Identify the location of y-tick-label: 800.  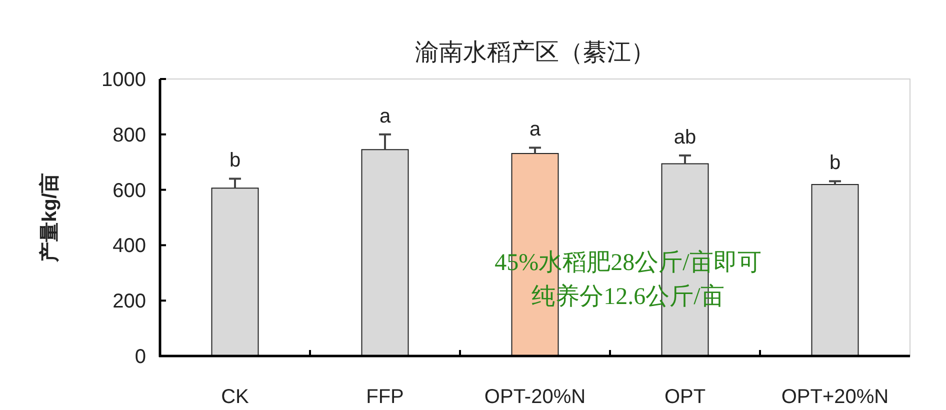
(129, 135).